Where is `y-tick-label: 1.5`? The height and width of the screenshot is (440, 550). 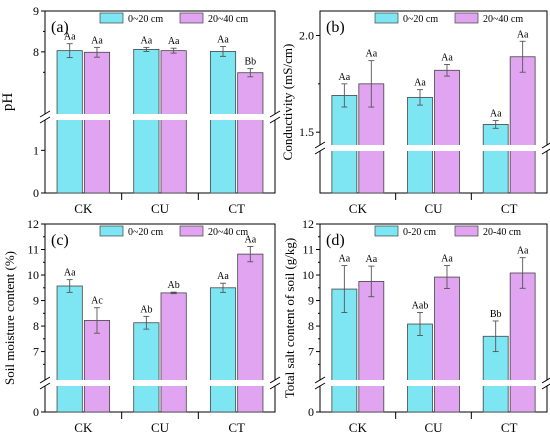
y-tick-label: 1.5 is located at coordinates (306, 132).